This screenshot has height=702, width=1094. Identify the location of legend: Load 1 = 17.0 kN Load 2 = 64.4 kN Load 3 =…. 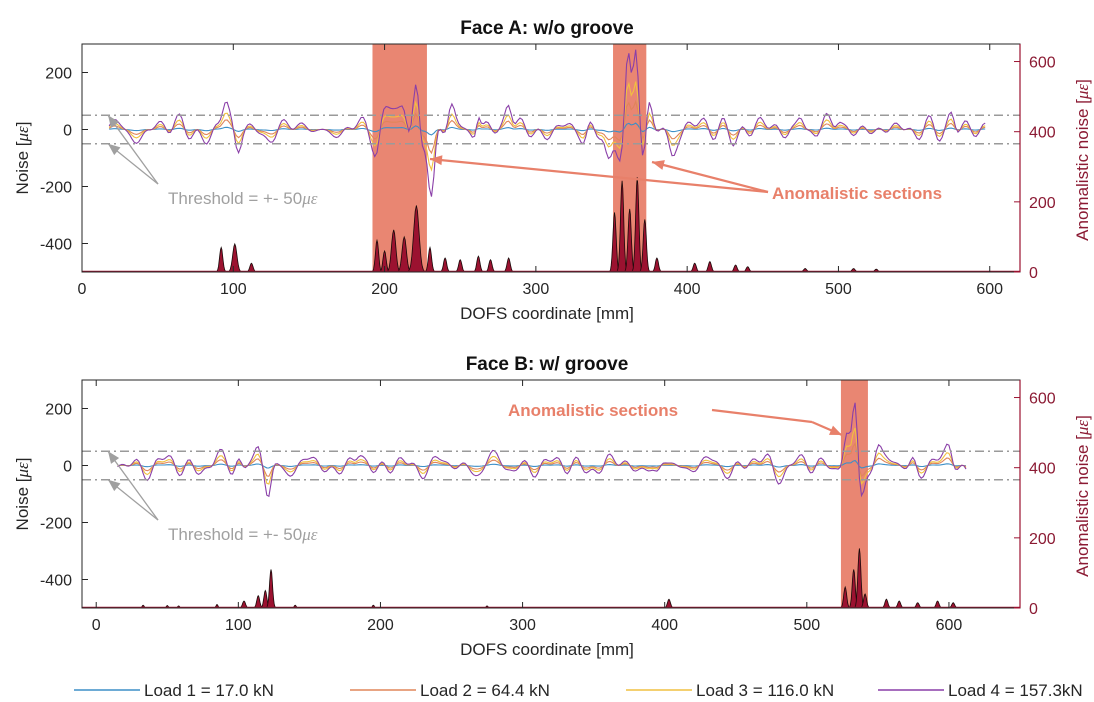
(578, 690).